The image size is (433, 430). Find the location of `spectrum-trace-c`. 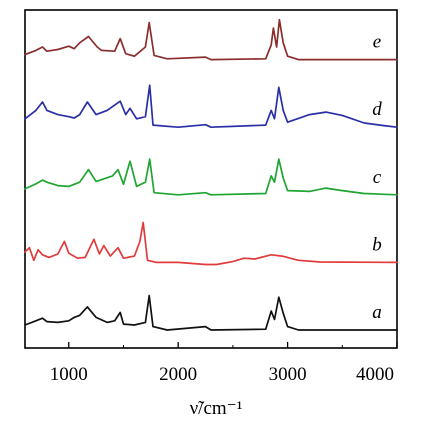

spectrum-trace-c is located at coordinates (211, 177).